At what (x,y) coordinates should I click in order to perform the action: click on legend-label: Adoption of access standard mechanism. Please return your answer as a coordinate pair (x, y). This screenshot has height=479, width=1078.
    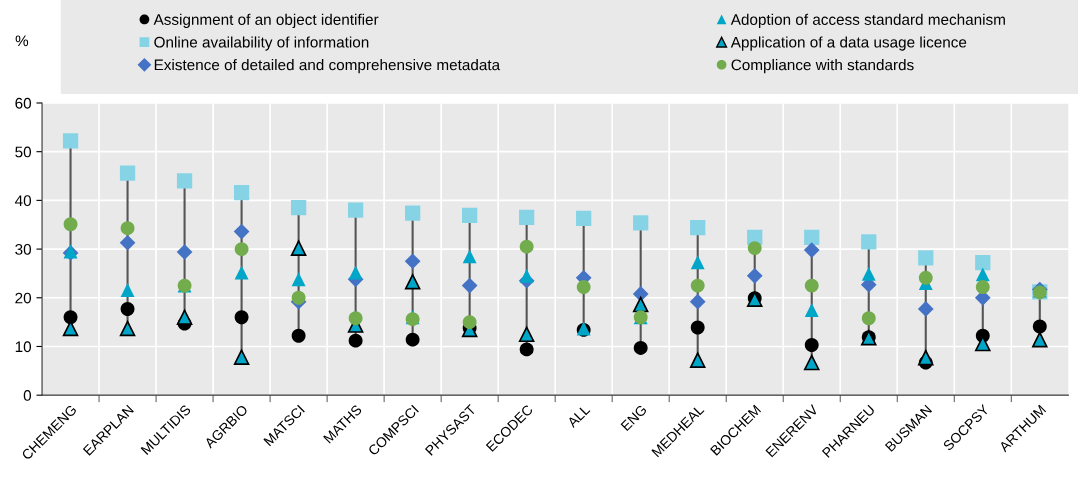
    Looking at the image, I should click on (867, 20).